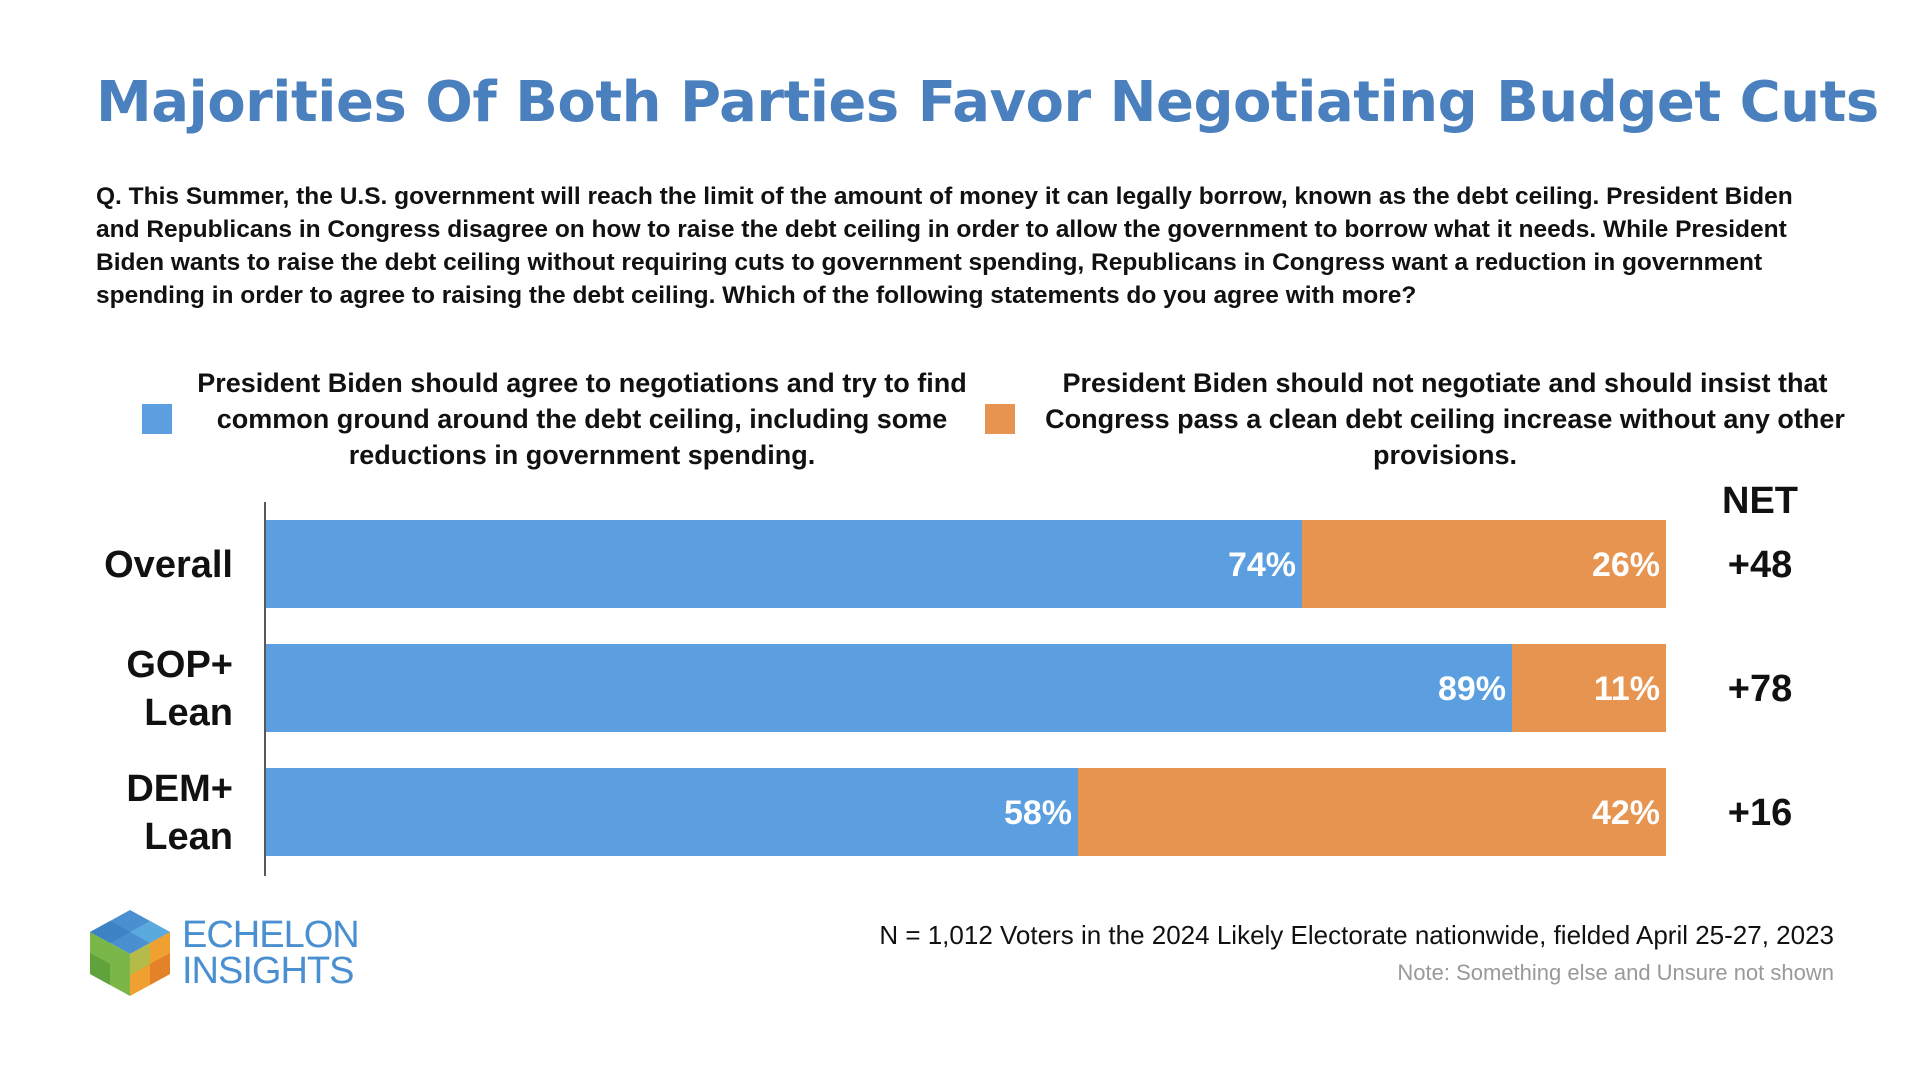 Image resolution: width=1920 pixels, height=1080 pixels. I want to click on logo-line2: INSIGHTS, so click(268, 971).